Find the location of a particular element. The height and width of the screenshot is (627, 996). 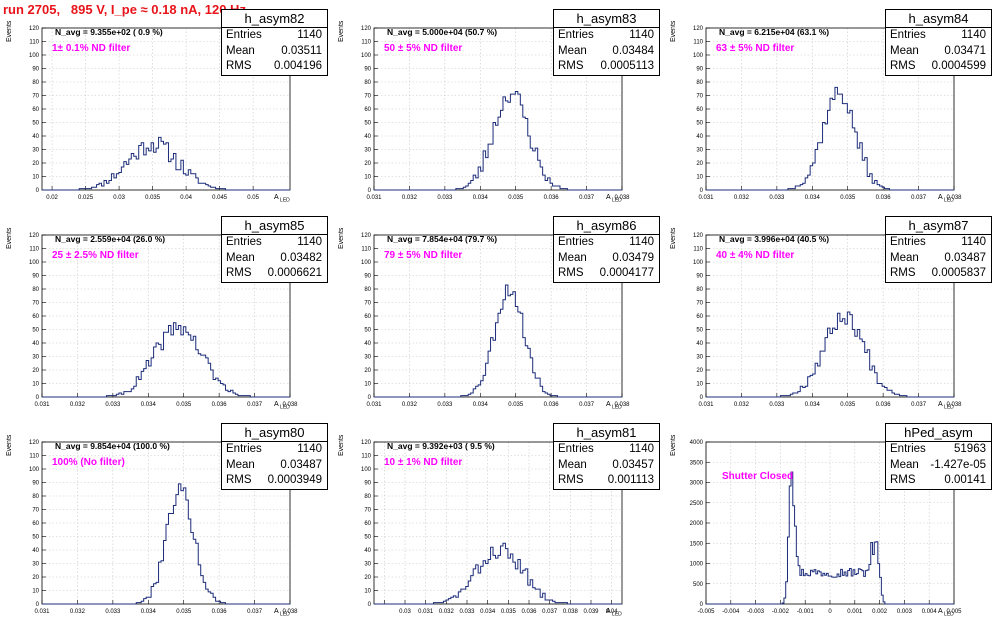

stats-row-rms: RMS 0.00141 is located at coordinates (938, 481).